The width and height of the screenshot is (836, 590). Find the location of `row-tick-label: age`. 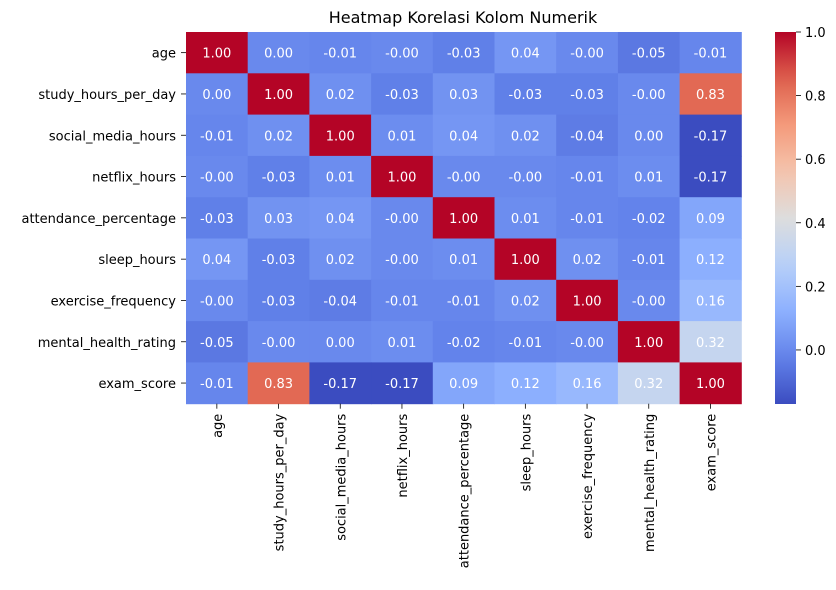

row-tick-label: age is located at coordinates (164, 54).